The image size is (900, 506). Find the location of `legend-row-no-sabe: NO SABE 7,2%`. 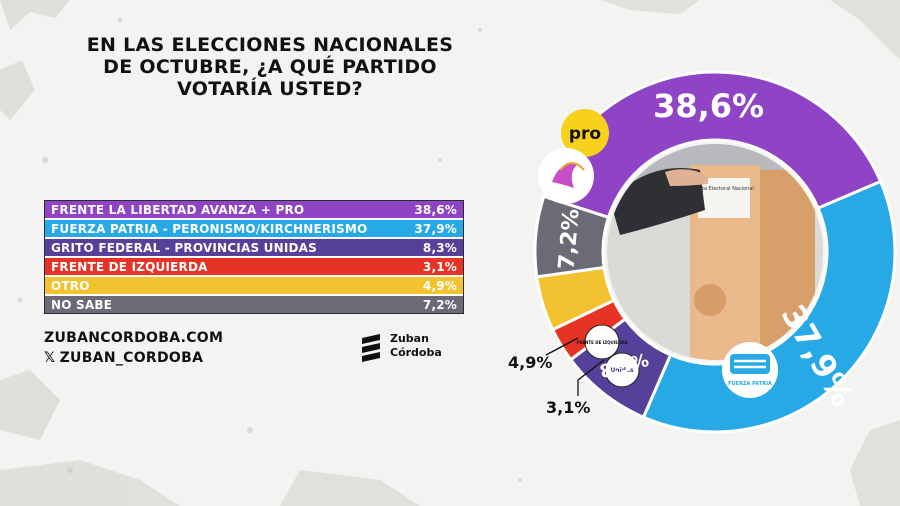

legend-row-no-sabe: NO SABE 7,2% is located at coordinates (254, 304).